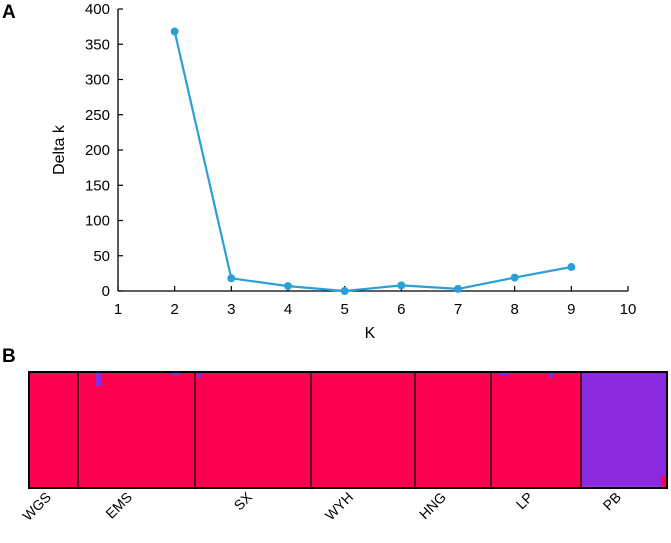 The image size is (671, 543). Describe the element at coordinates (97, 185) in the screenshot. I see `y-tick-label: 150` at that location.